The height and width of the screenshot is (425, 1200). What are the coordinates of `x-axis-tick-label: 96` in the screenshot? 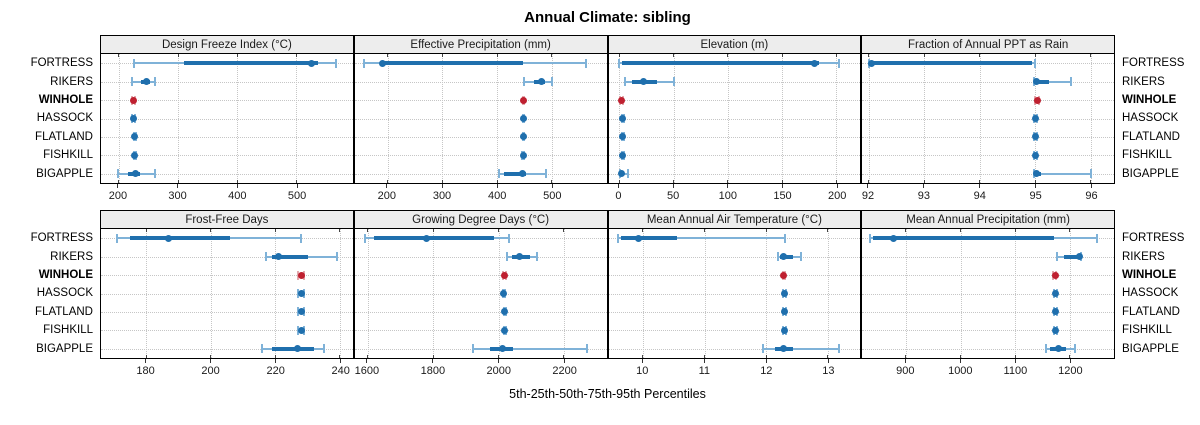 It's located at (1091, 196).